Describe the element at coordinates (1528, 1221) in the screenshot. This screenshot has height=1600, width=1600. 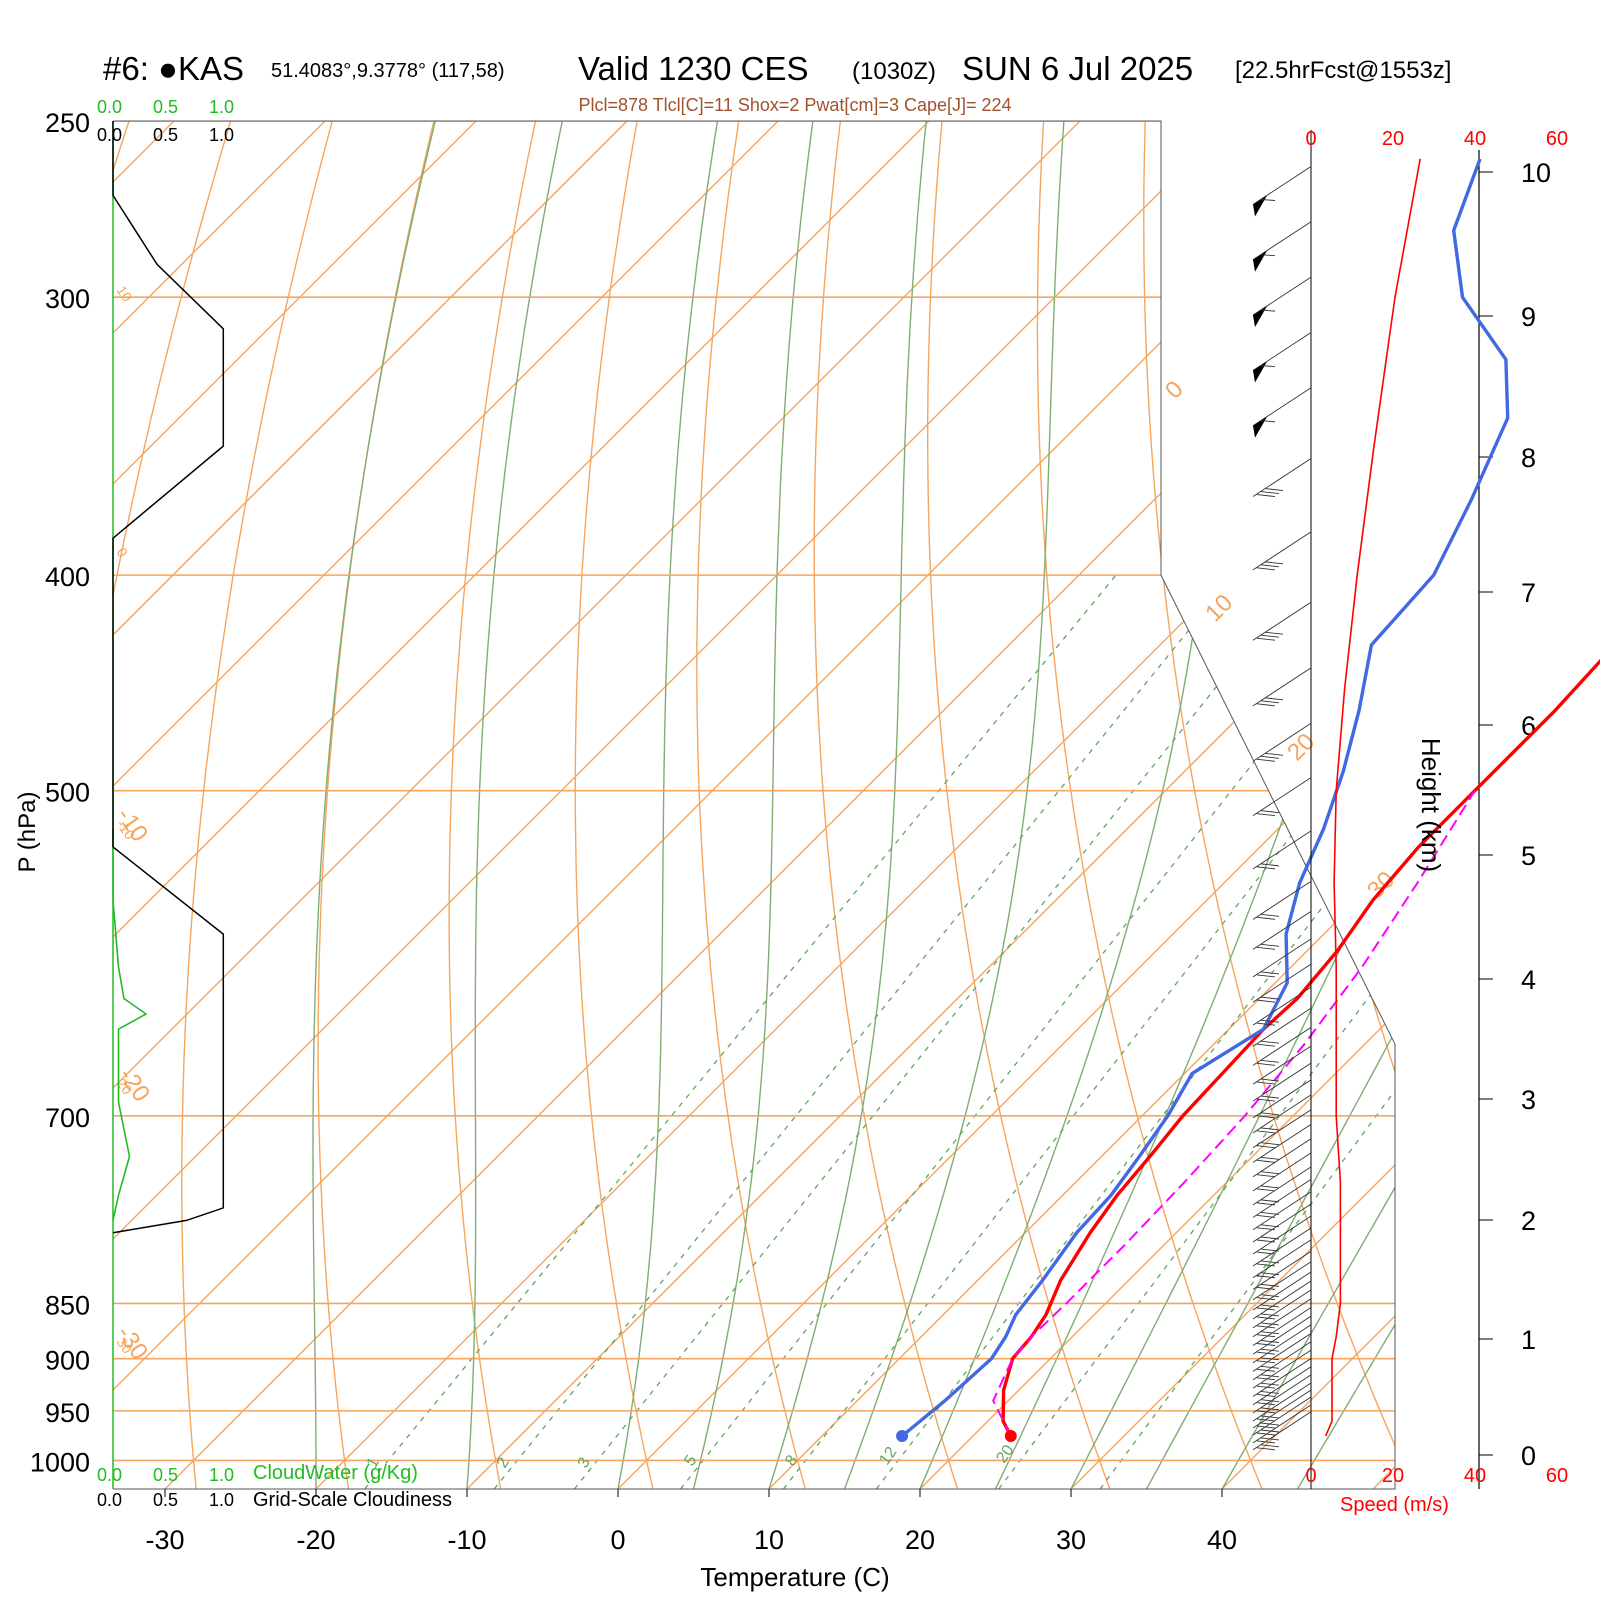
I see `height-tick-label: 2` at that location.